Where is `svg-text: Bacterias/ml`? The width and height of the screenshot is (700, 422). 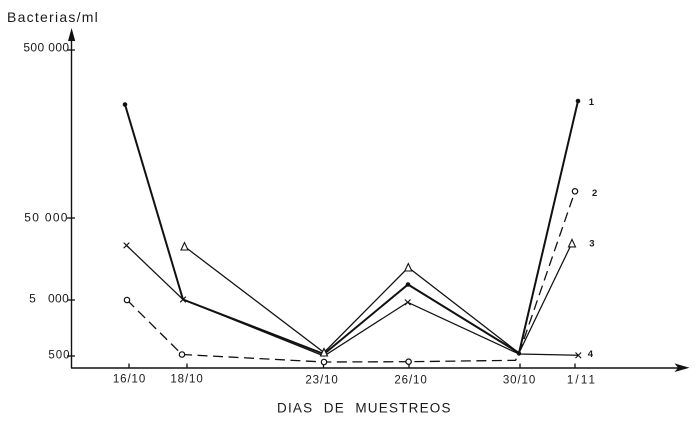
svg-text: Bacterias/ml is located at coordinates (53, 17).